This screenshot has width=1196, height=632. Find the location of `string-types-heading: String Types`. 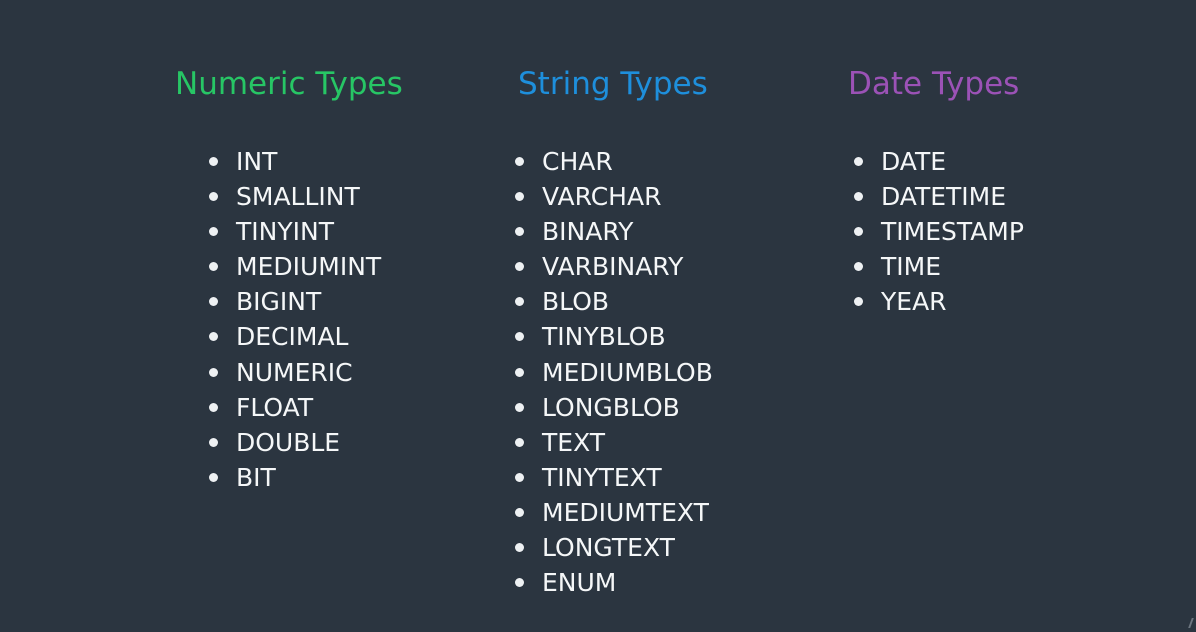

string-types-heading: String Types is located at coordinates (613, 84).